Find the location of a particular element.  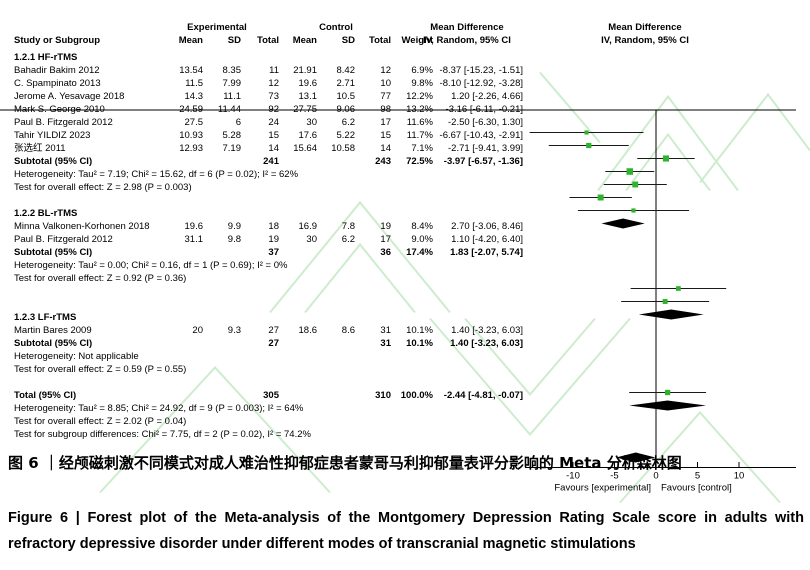

weight: 6.9% is located at coordinates (422, 70).